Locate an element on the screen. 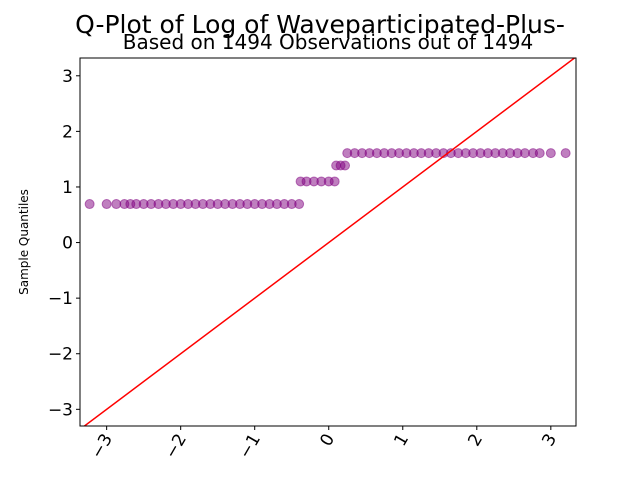  x-tick-label: 1 is located at coordinates (401, 440).